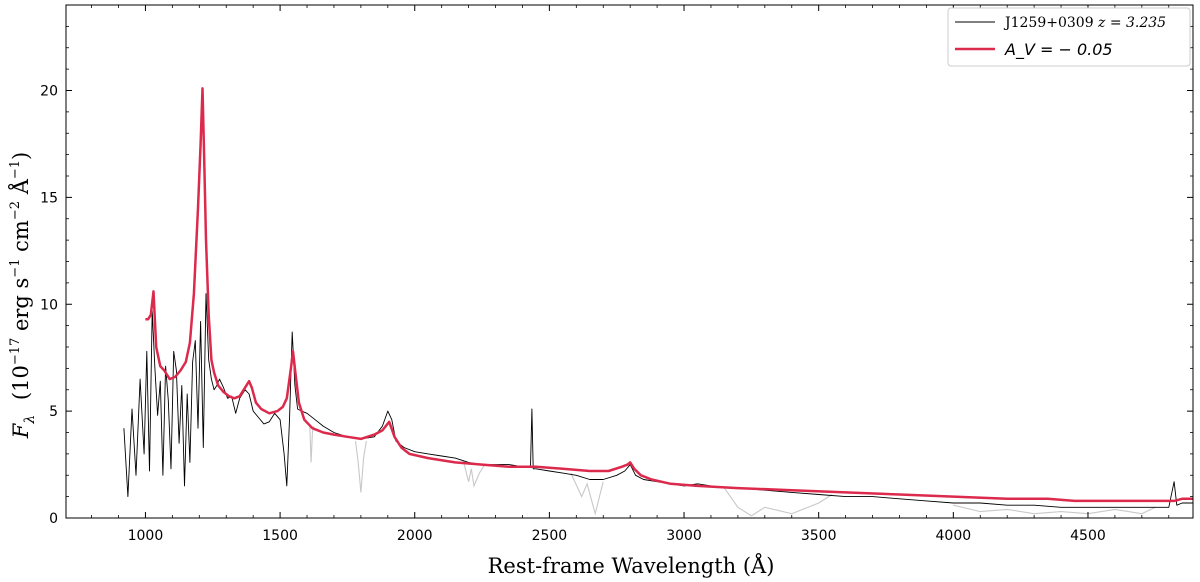  What do you see at coordinates (49, 305) in the screenshot?
I see `y-tick-label-10: 10` at bounding box center [49, 305].